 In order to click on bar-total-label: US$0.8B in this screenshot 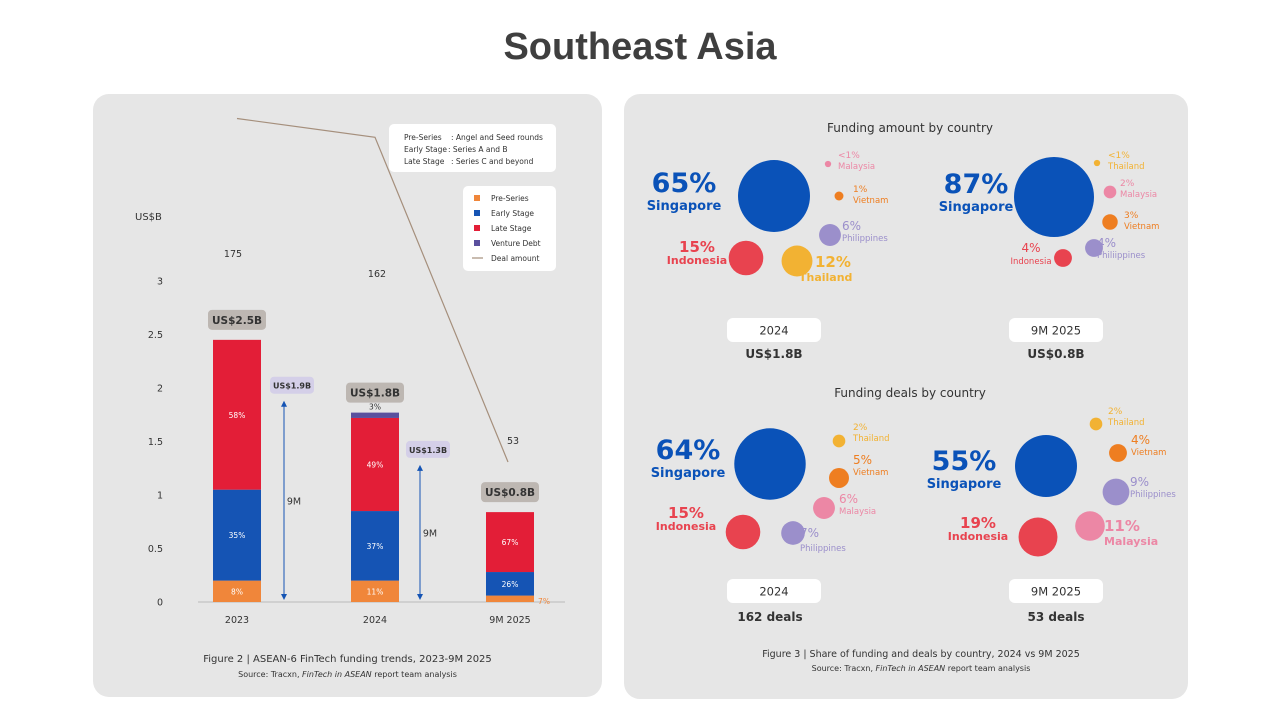, I will do `click(510, 493)`.